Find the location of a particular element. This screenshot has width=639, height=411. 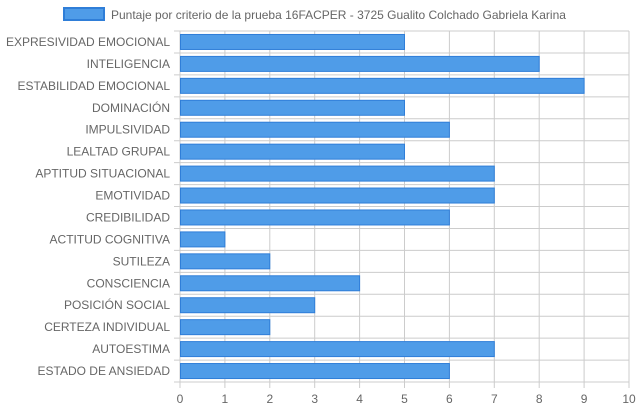

x-tick-label: 9 is located at coordinates (584, 399).